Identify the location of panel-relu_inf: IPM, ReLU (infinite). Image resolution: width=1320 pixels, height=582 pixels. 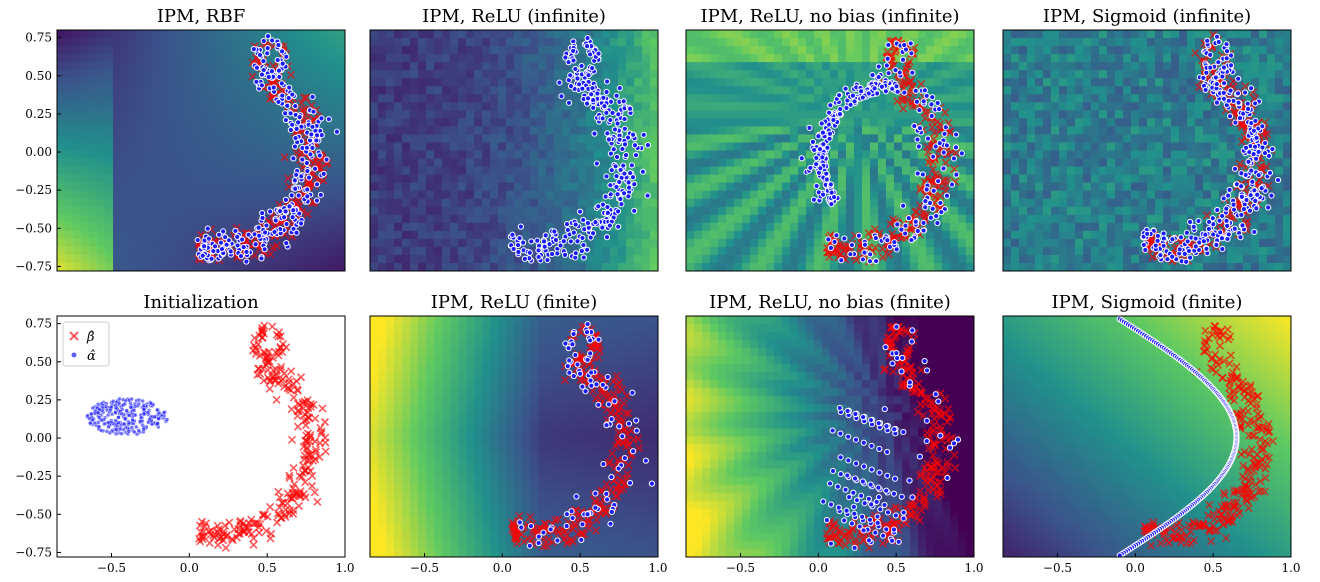
(514, 139).